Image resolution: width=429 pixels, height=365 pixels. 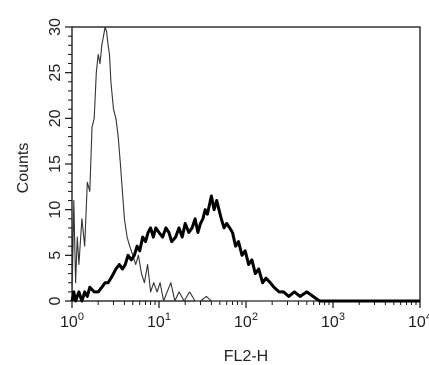 What do you see at coordinates (333, 321) in the screenshot?
I see `x-tick-label: 10³` at bounding box center [333, 321].